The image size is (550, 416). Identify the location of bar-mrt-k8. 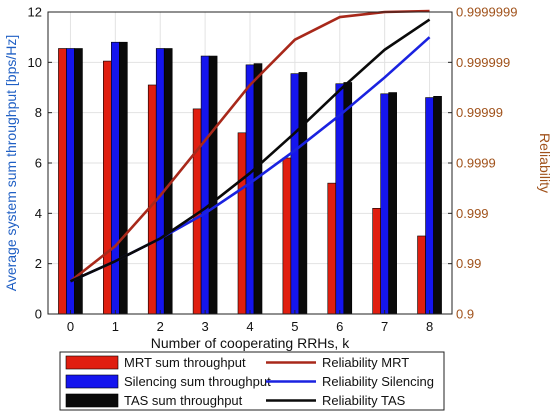
(421, 275).